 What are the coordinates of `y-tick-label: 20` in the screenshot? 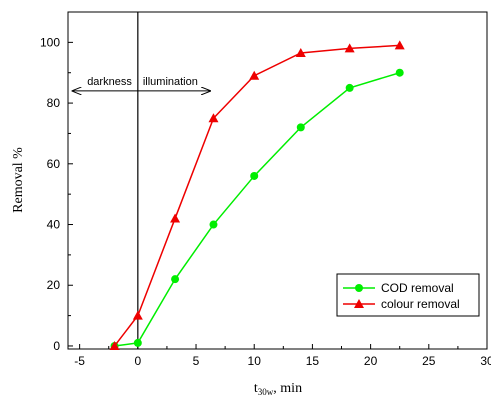 It's located at (54, 285).